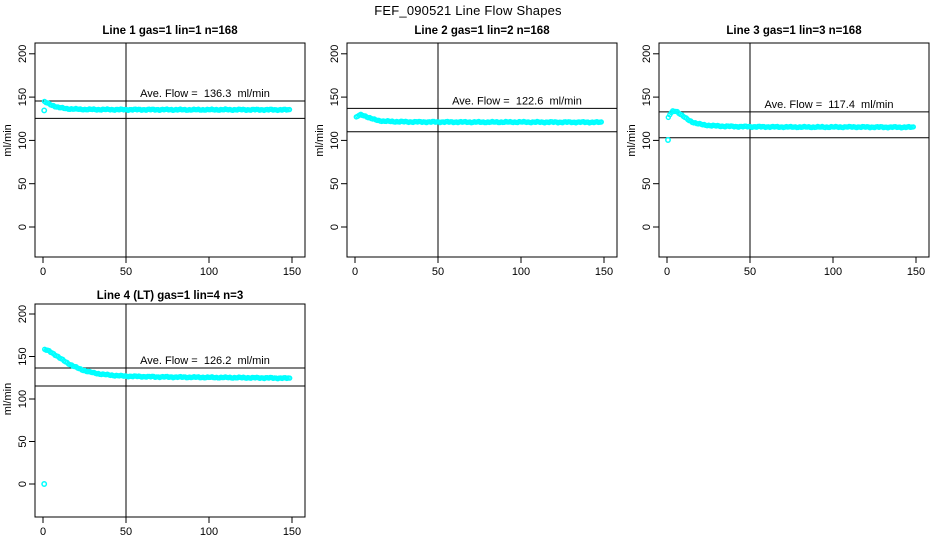 The height and width of the screenshot is (540, 936). What do you see at coordinates (170, 31) in the screenshot?
I see `panel-title: Line 1 gas=1 lin=1 n=168` at bounding box center [170, 31].